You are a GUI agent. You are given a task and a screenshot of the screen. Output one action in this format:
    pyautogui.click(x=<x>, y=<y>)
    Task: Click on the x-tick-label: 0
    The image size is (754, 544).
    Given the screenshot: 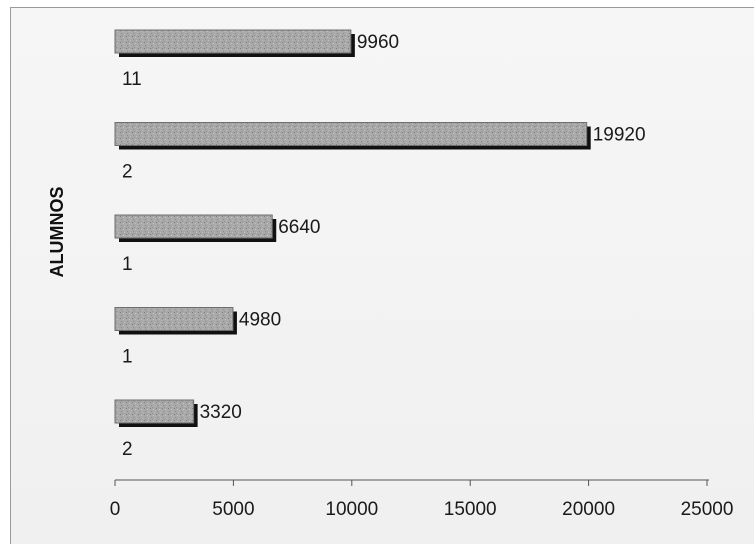 What is the action you would take?
    pyautogui.click(x=115, y=509)
    